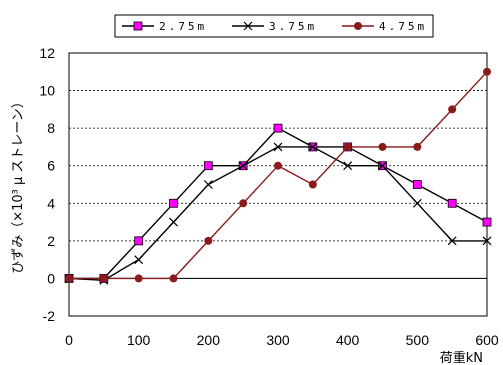 The height and width of the screenshot is (365, 503). I want to click on legend-label: 2.75m, so click(183, 26).